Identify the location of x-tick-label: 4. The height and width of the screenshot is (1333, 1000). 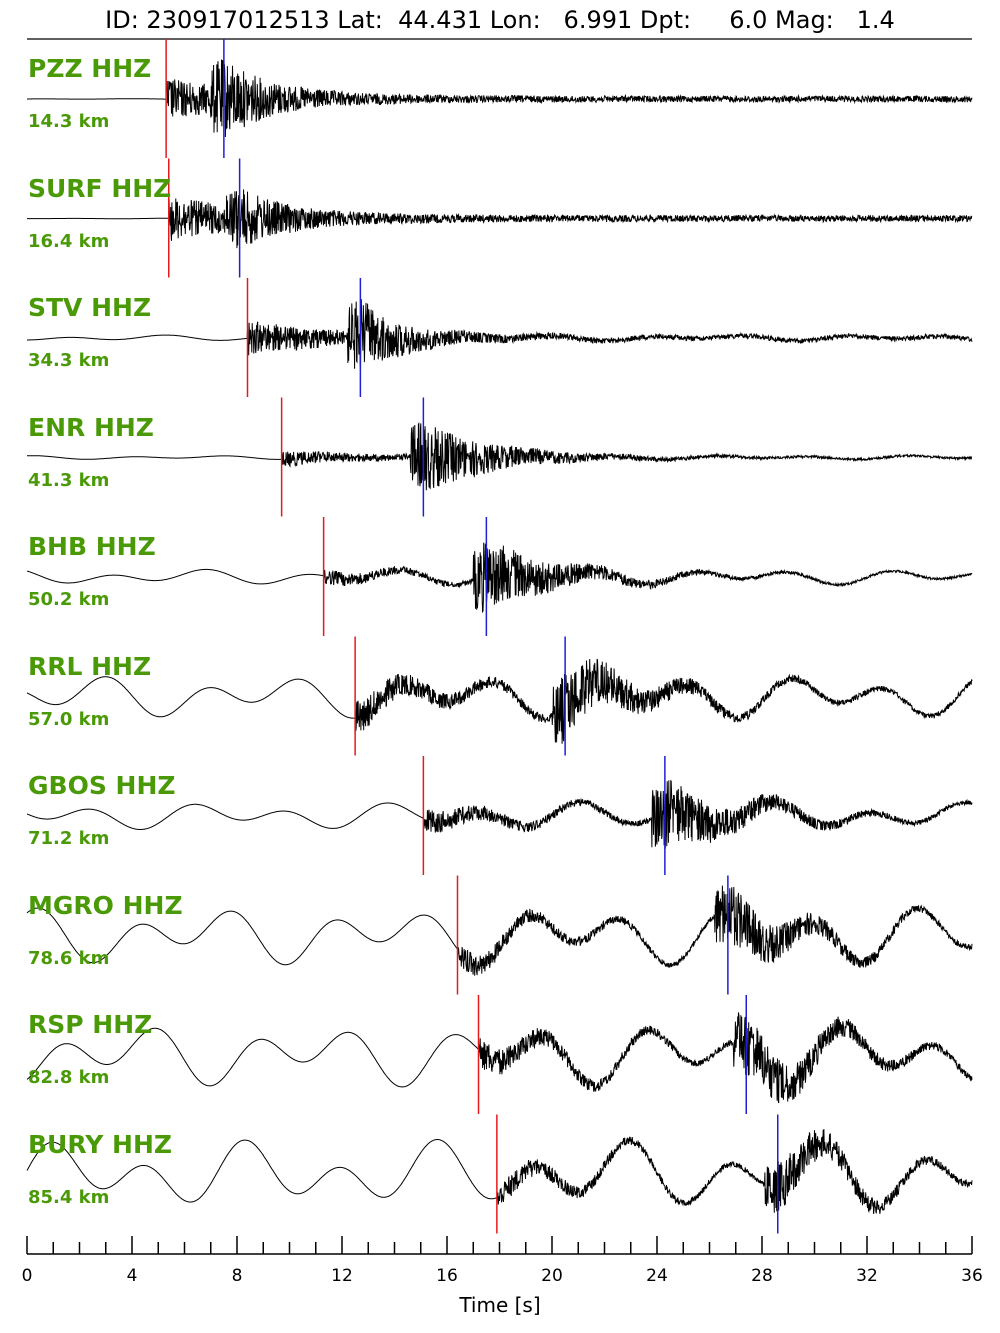
(132, 1276).